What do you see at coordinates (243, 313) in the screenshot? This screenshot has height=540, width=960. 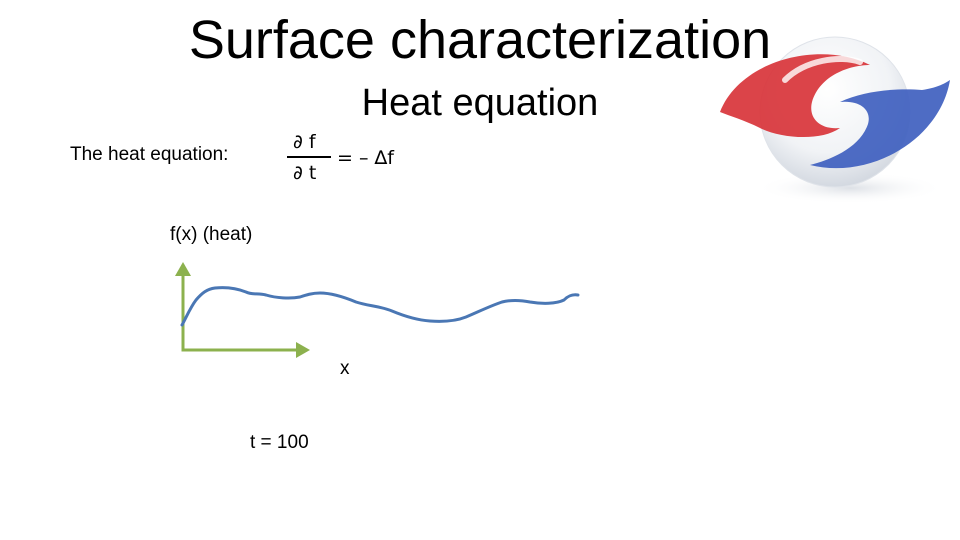 I see `axes-arrows` at bounding box center [243, 313].